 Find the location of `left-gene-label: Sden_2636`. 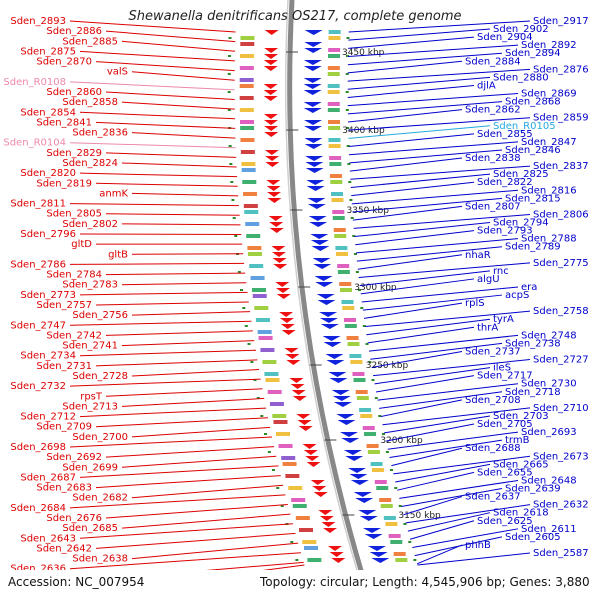

left-gene-label: Sden_2636 is located at coordinates (38, 569).